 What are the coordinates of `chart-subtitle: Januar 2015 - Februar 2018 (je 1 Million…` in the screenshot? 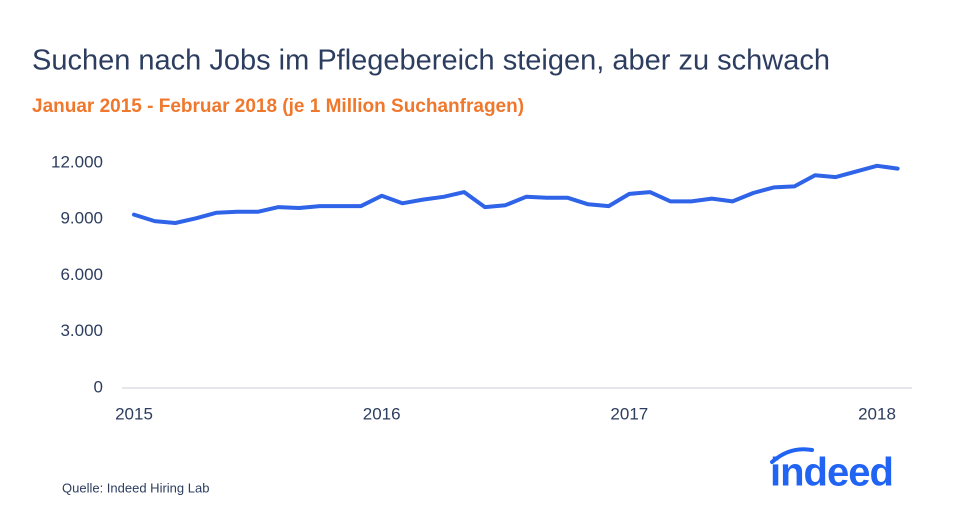 It's located at (278, 106).